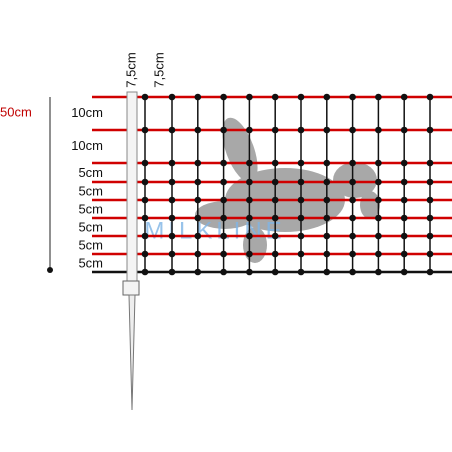 The height and width of the screenshot is (452, 452). What do you see at coordinates (131, 251) in the screenshot?
I see `post` at bounding box center [131, 251].